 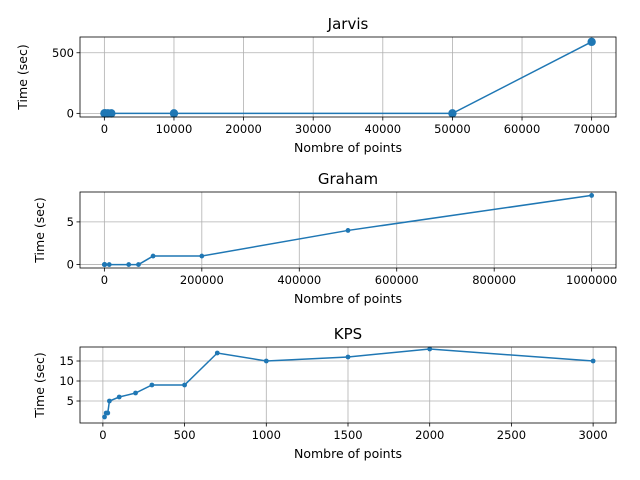 What do you see at coordinates (383, 129) in the screenshot?
I see `x-tick-label: 40000` at bounding box center [383, 129].